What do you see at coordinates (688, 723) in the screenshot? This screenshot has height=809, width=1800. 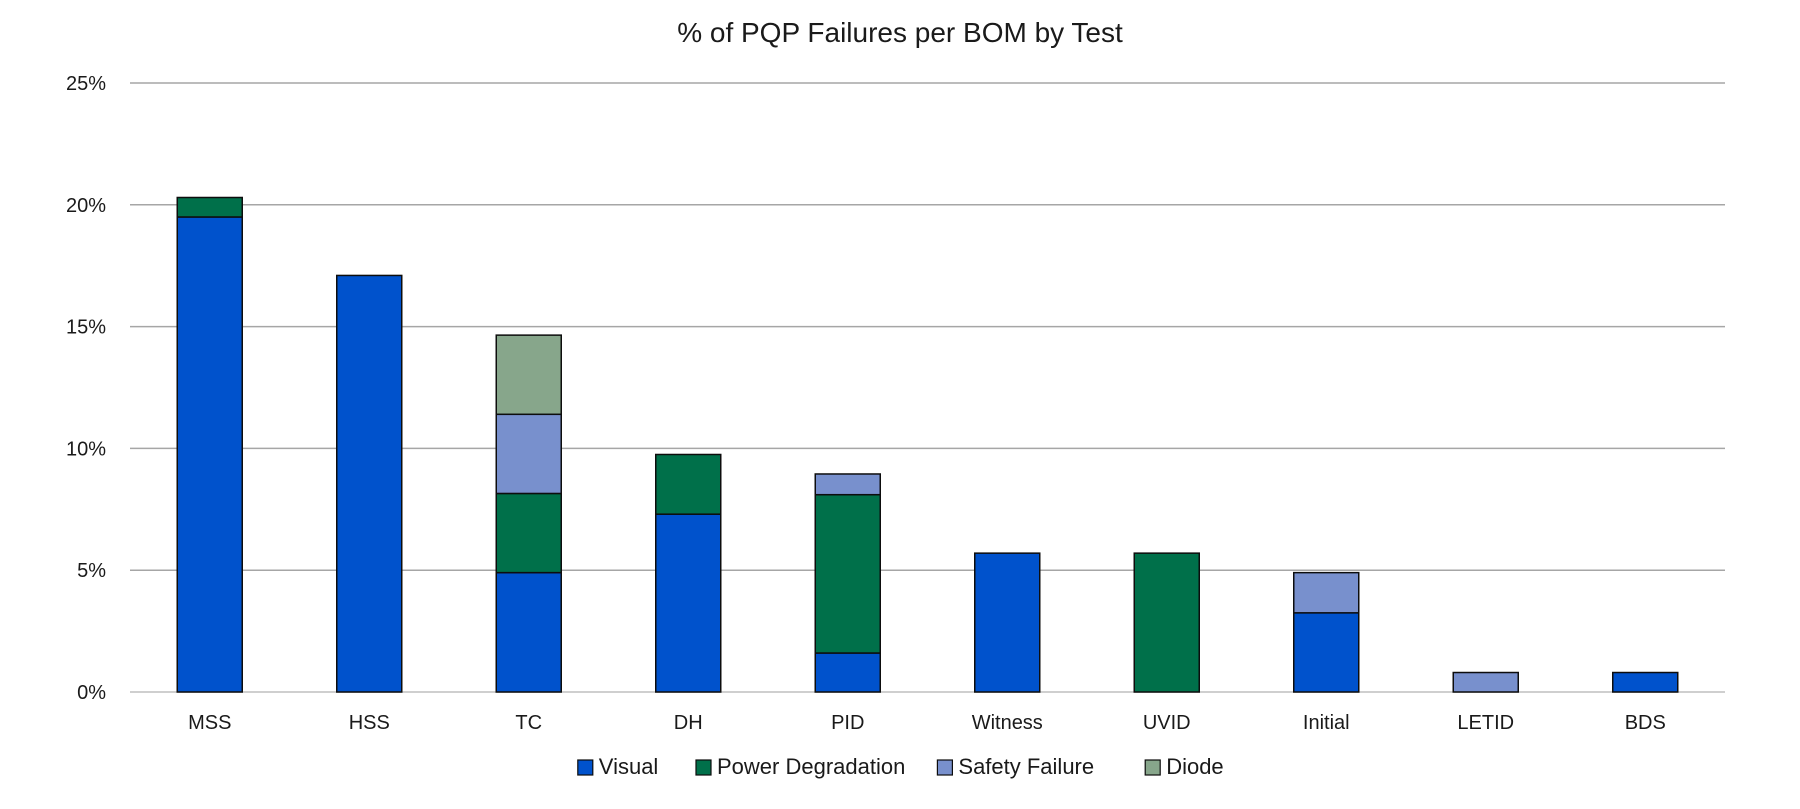 I see `x-category-label: DH` at bounding box center [688, 723].